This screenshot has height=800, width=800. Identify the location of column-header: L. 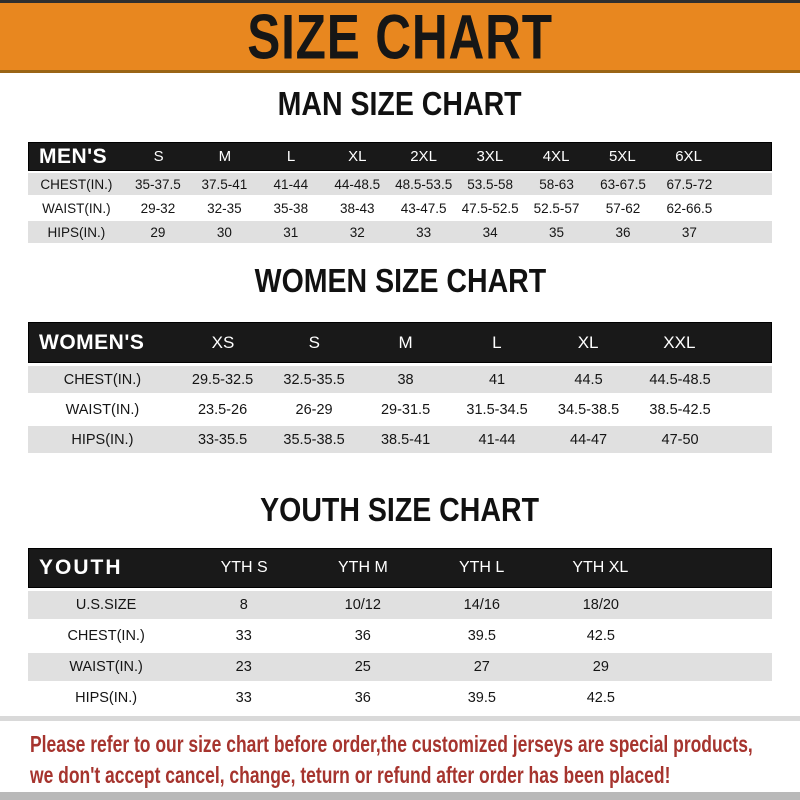
(497, 342).